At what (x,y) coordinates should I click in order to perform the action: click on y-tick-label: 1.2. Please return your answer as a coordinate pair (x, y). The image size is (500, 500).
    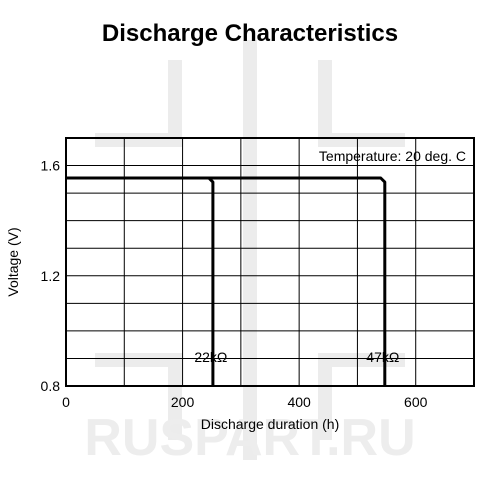
    Looking at the image, I should click on (51, 276).